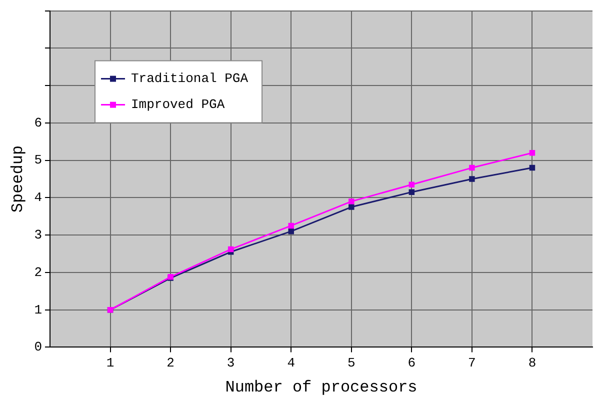 This screenshot has width=598, height=401. What do you see at coordinates (38, 122) in the screenshot?
I see `y-tick-label: 6` at bounding box center [38, 122].